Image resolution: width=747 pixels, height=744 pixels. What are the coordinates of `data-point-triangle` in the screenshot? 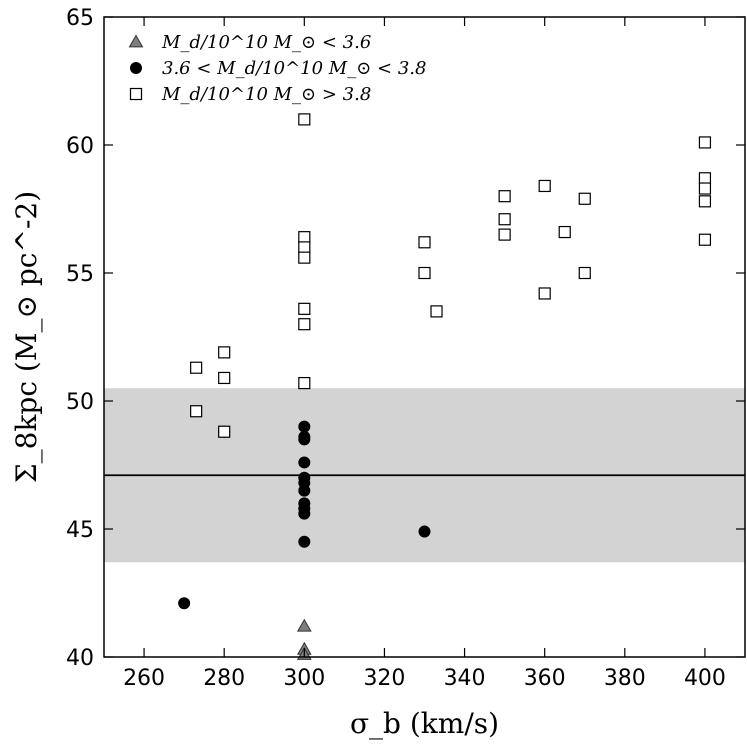 It's located at (304, 625).